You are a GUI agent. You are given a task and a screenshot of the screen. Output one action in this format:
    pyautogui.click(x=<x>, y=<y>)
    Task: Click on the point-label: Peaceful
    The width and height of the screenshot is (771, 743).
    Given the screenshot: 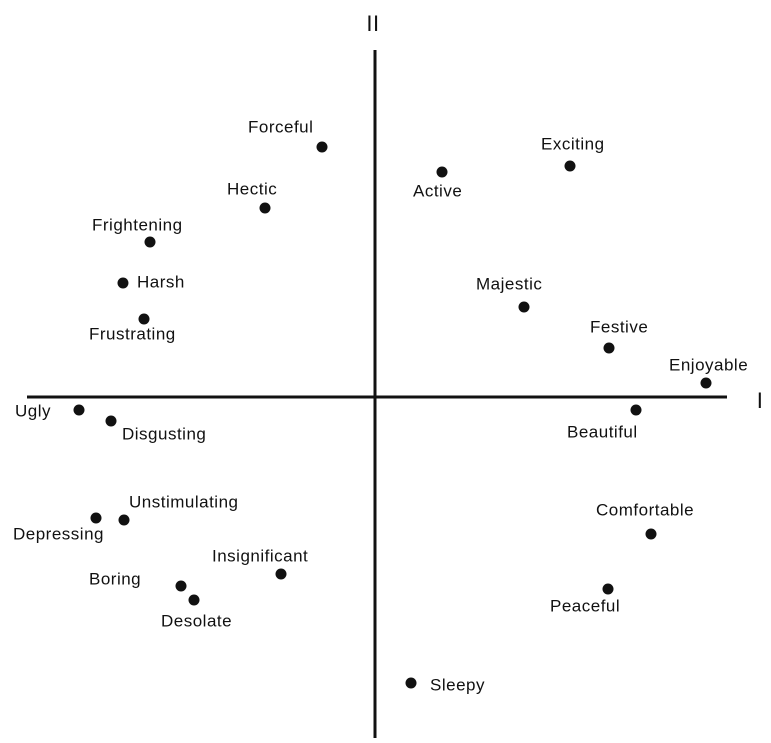 What is the action you would take?
    pyautogui.click(x=585, y=605)
    